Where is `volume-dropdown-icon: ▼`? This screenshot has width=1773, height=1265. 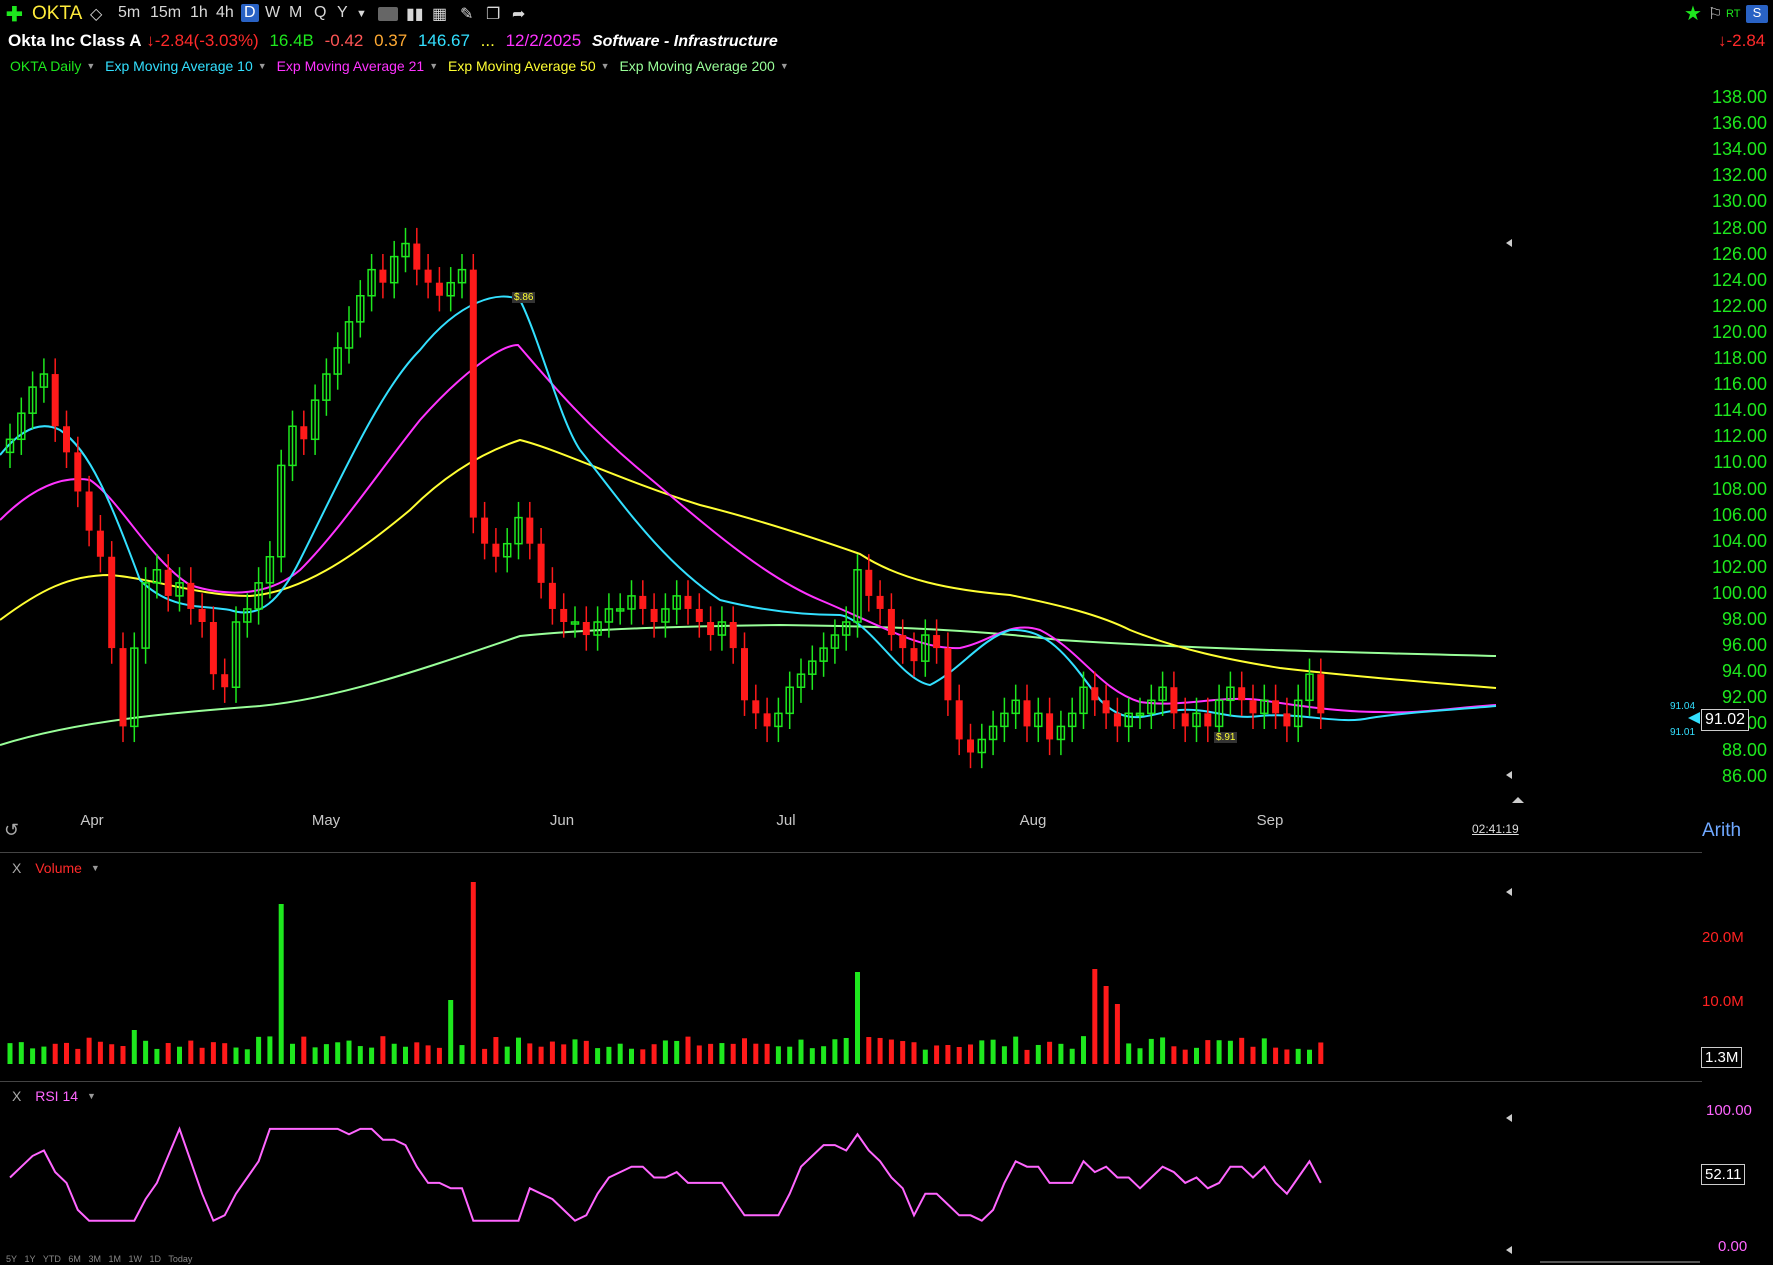
volume-dropdown-icon: ▼ is located at coordinates (95, 868).